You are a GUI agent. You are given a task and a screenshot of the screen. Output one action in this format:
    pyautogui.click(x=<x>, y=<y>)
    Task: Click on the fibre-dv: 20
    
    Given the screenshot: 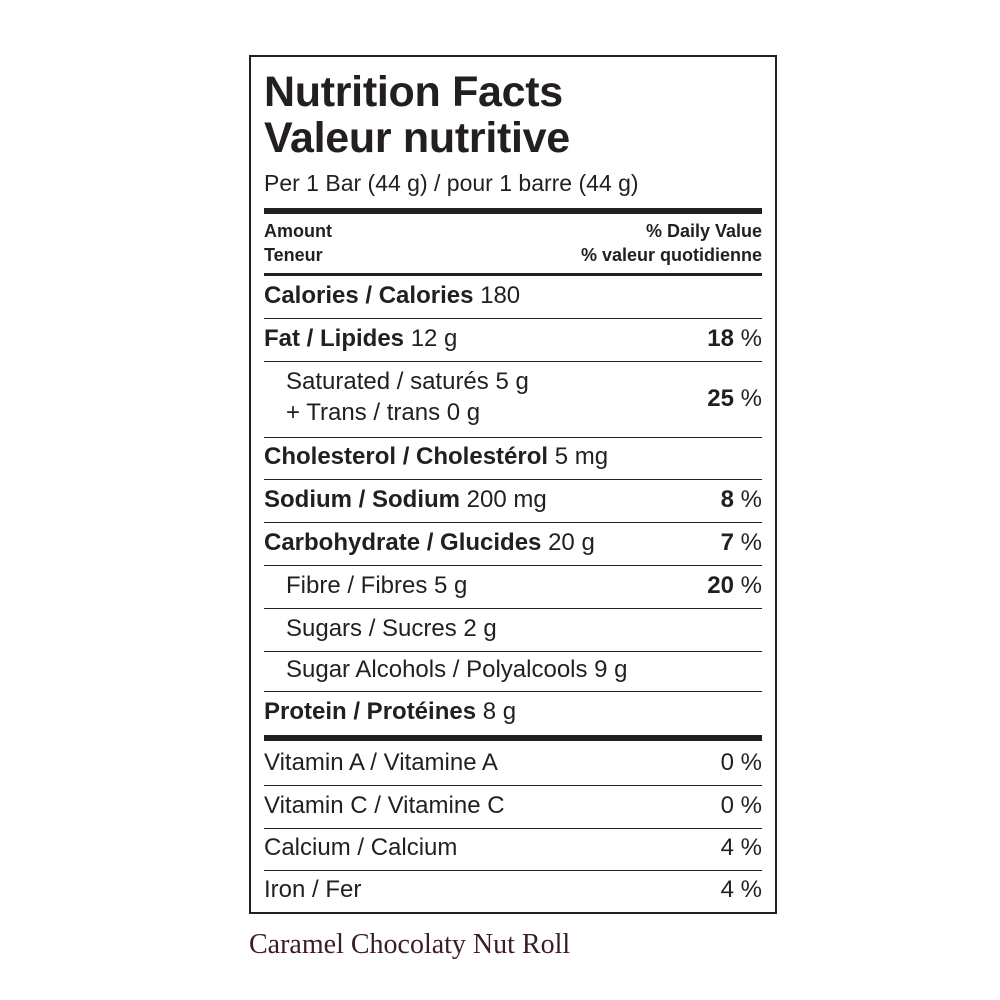 What is the action you would take?
    pyautogui.click(x=720, y=585)
    